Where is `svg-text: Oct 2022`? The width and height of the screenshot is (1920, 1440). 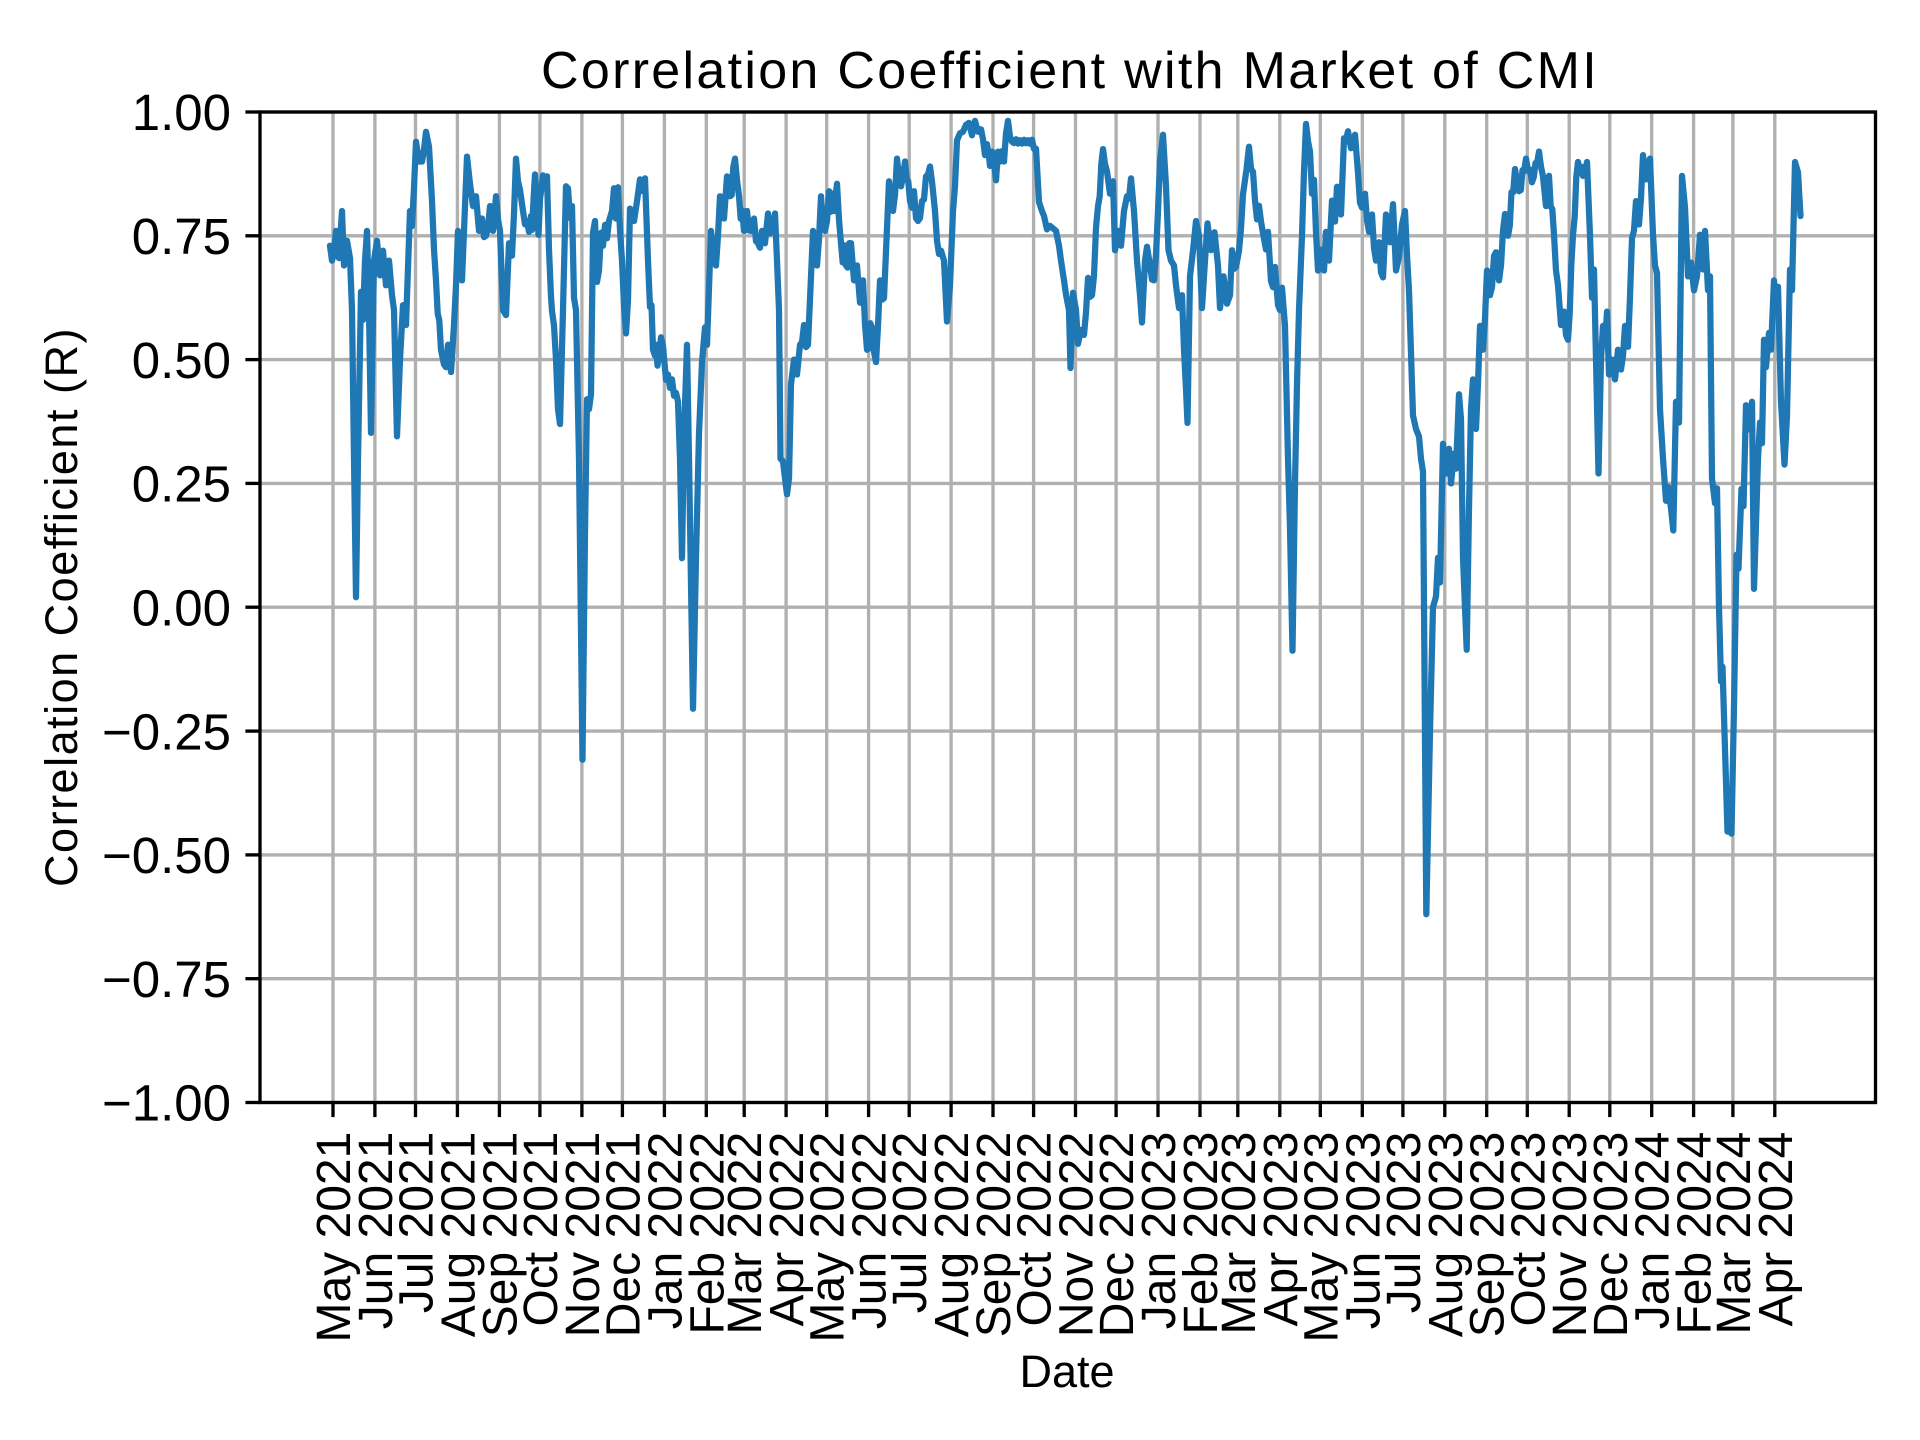 svg-text: Oct 2022 is located at coordinates (1035, 1229).